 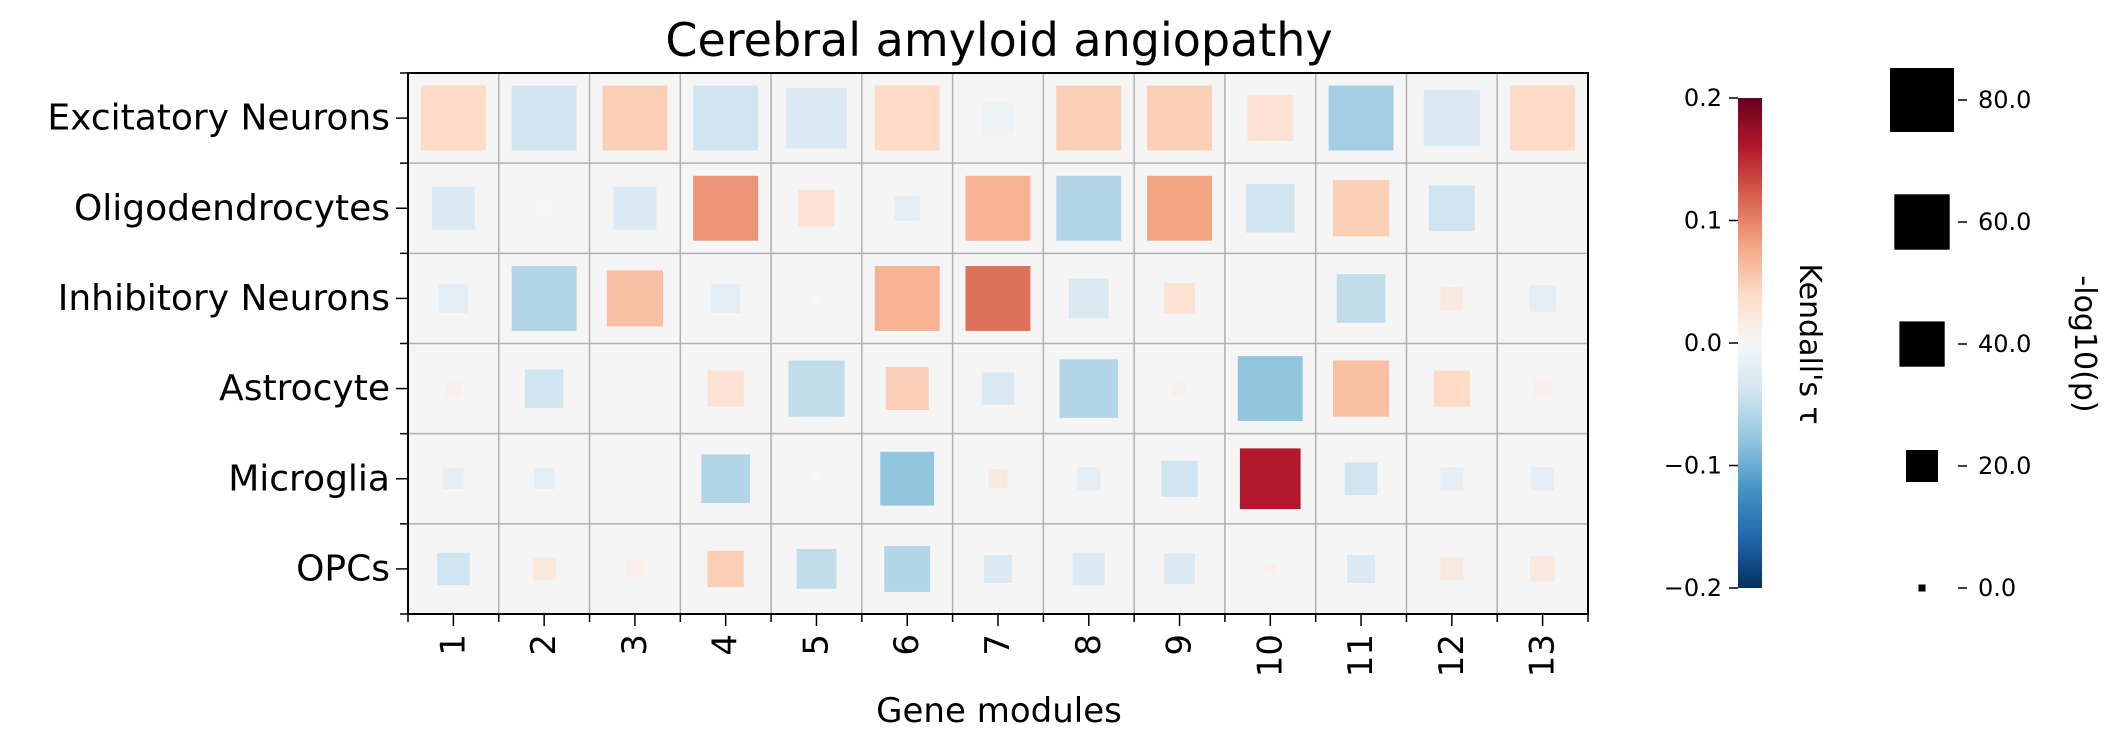 What do you see at coordinates (309, 478) in the screenshot?
I see `y-tick-label: Microglia` at bounding box center [309, 478].